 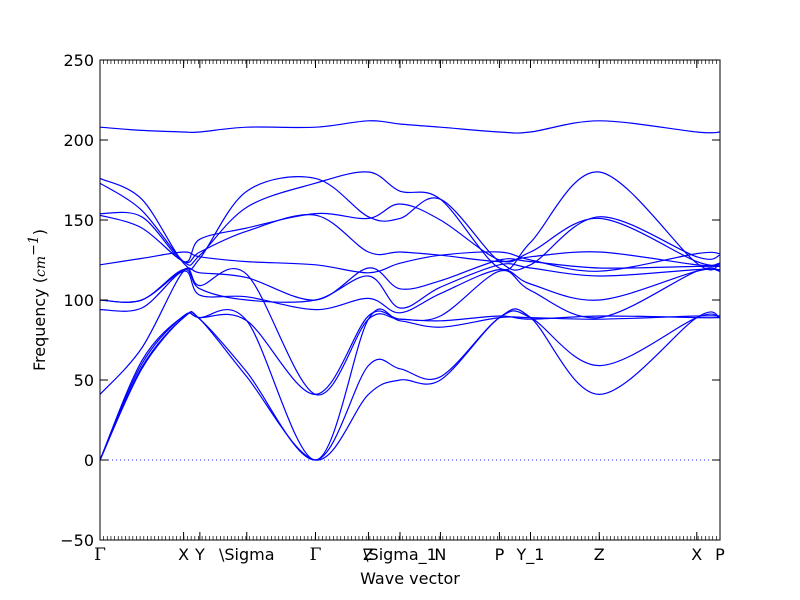 What do you see at coordinates (199, 554) in the screenshot?
I see `q-point-label: Y` at bounding box center [199, 554].